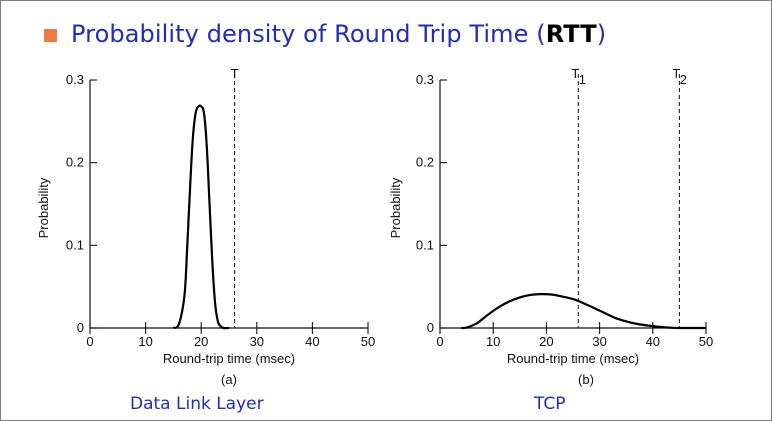 Image resolution: width=772 pixels, height=421 pixels. Describe the element at coordinates (586, 379) in the screenshot. I see `panel-b-label: (b)` at that location.